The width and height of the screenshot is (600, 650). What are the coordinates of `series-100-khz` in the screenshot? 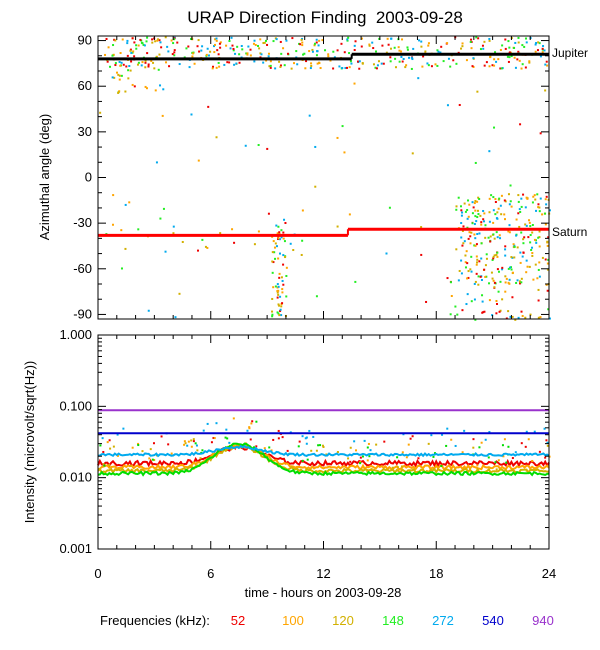 It's located at (323, 457).